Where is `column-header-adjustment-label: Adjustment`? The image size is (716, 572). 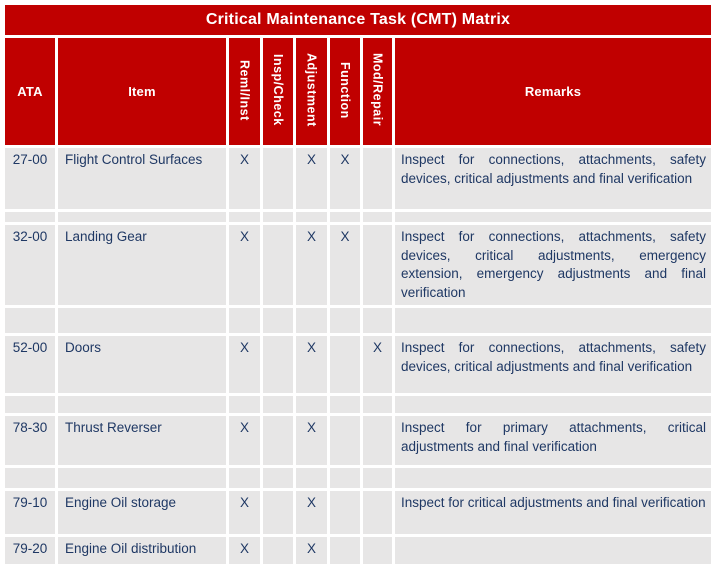
column-header-adjustment-label: Adjustment is located at coordinates (311, 90).